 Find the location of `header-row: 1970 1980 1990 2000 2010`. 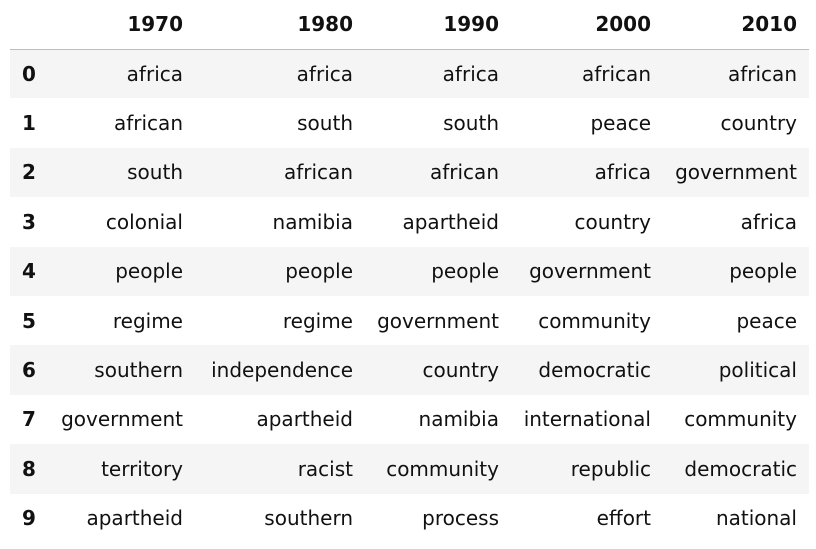

header-row: 1970 1980 1990 2000 2010 is located at coordinates (409, 25).